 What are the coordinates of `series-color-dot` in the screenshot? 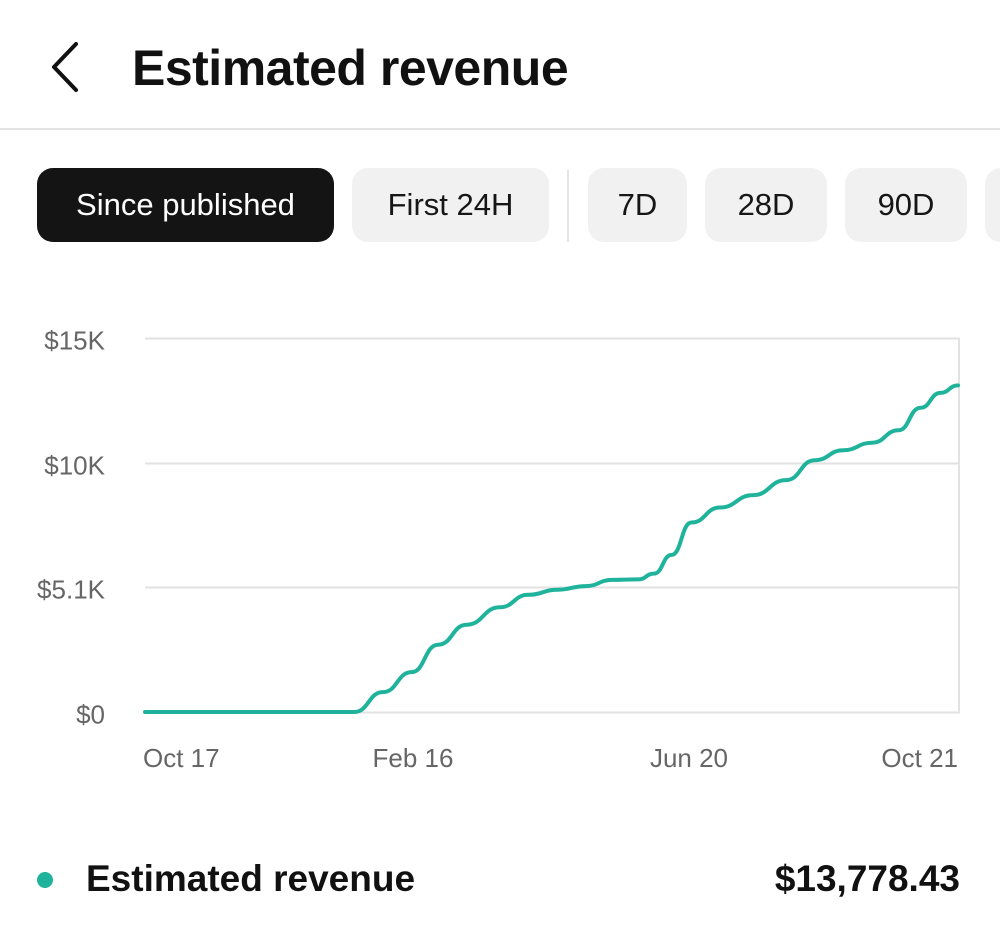 It's located at (45, 880).